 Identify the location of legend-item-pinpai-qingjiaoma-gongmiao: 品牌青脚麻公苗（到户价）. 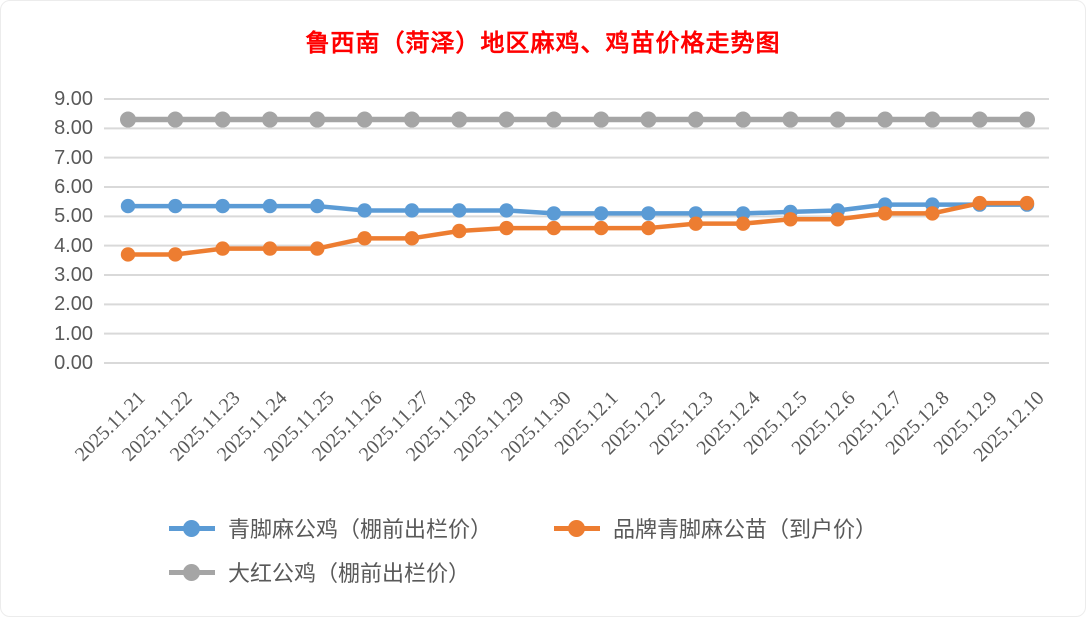
(715, 528).